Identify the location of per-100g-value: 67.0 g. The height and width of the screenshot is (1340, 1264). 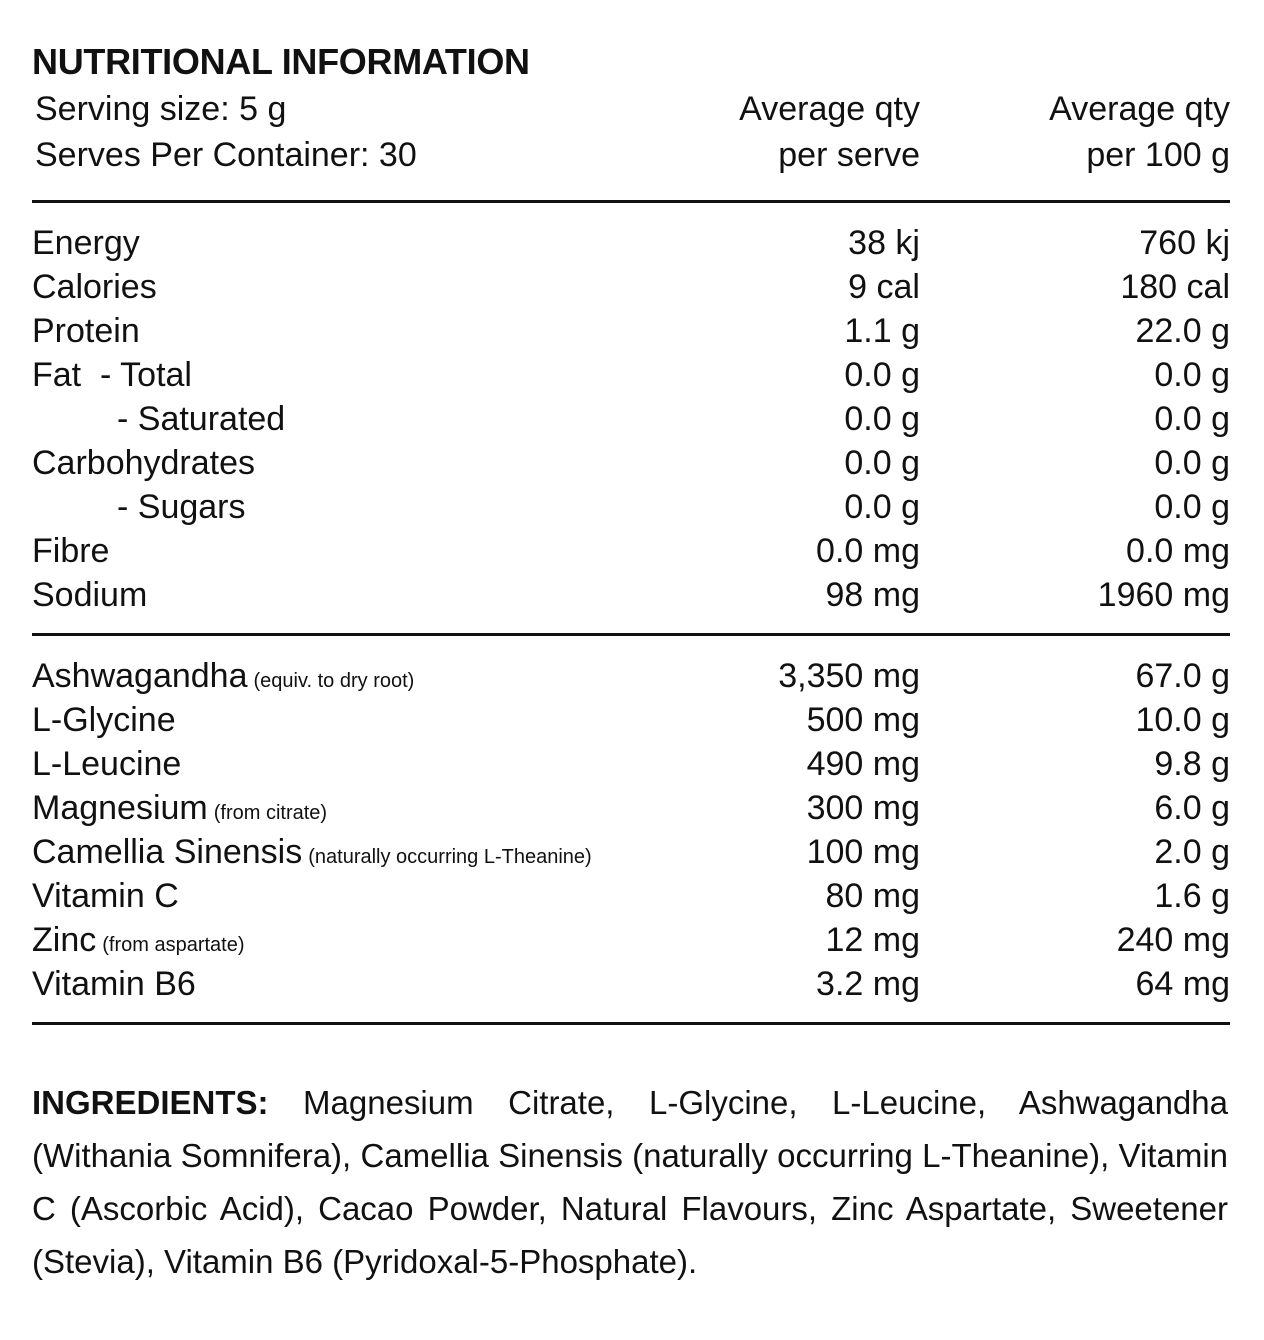
(1182, 676).